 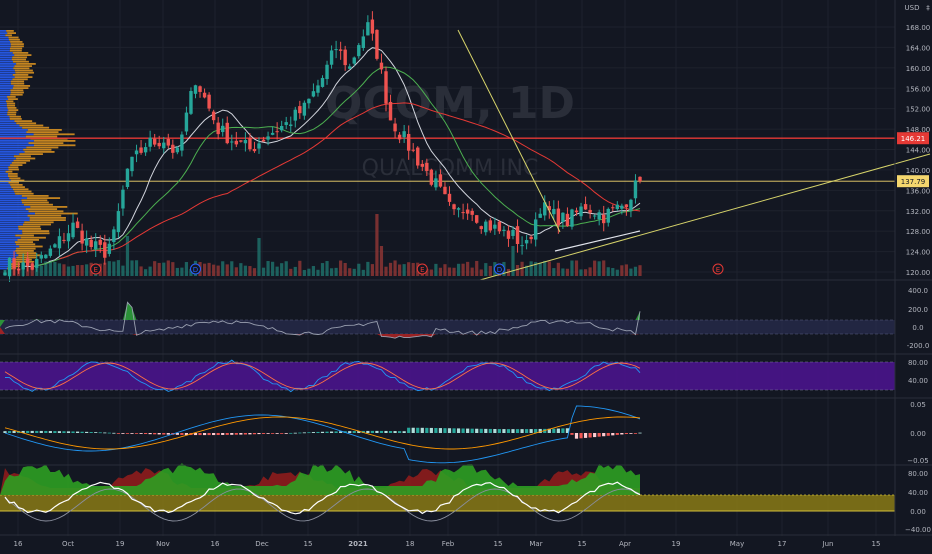 I want to click on event-marker-label: D, so click(x=499, y=270).